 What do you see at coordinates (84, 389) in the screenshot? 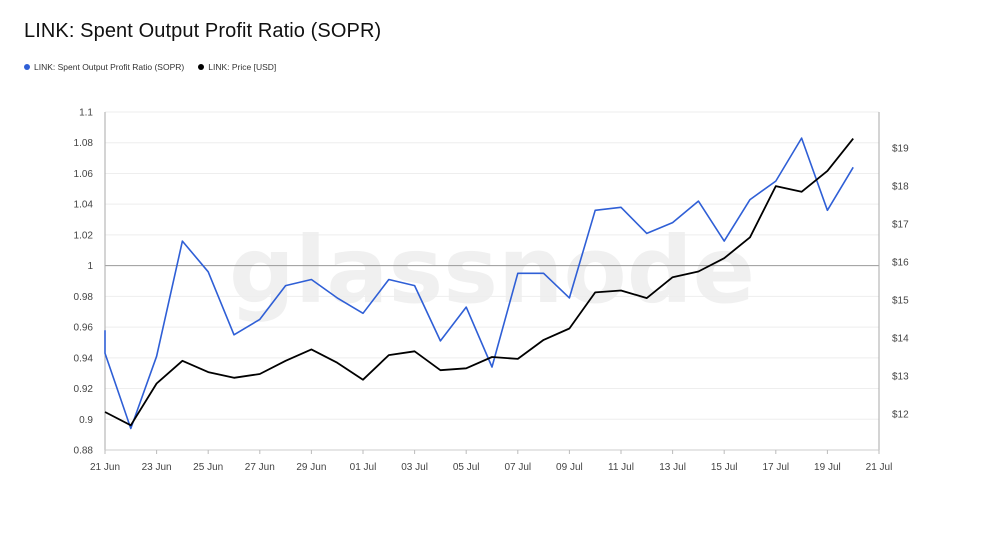
I see `y-left-tick-label: 0.92` at bounding box center [84, 389].